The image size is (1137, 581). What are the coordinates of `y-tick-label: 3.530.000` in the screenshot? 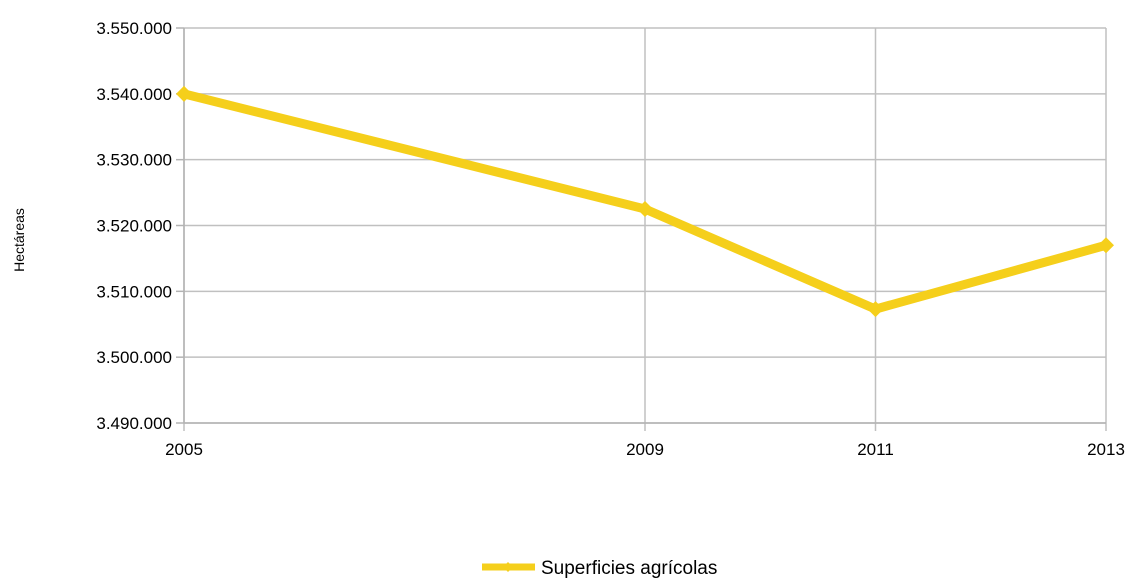 It's located at (134, 160).